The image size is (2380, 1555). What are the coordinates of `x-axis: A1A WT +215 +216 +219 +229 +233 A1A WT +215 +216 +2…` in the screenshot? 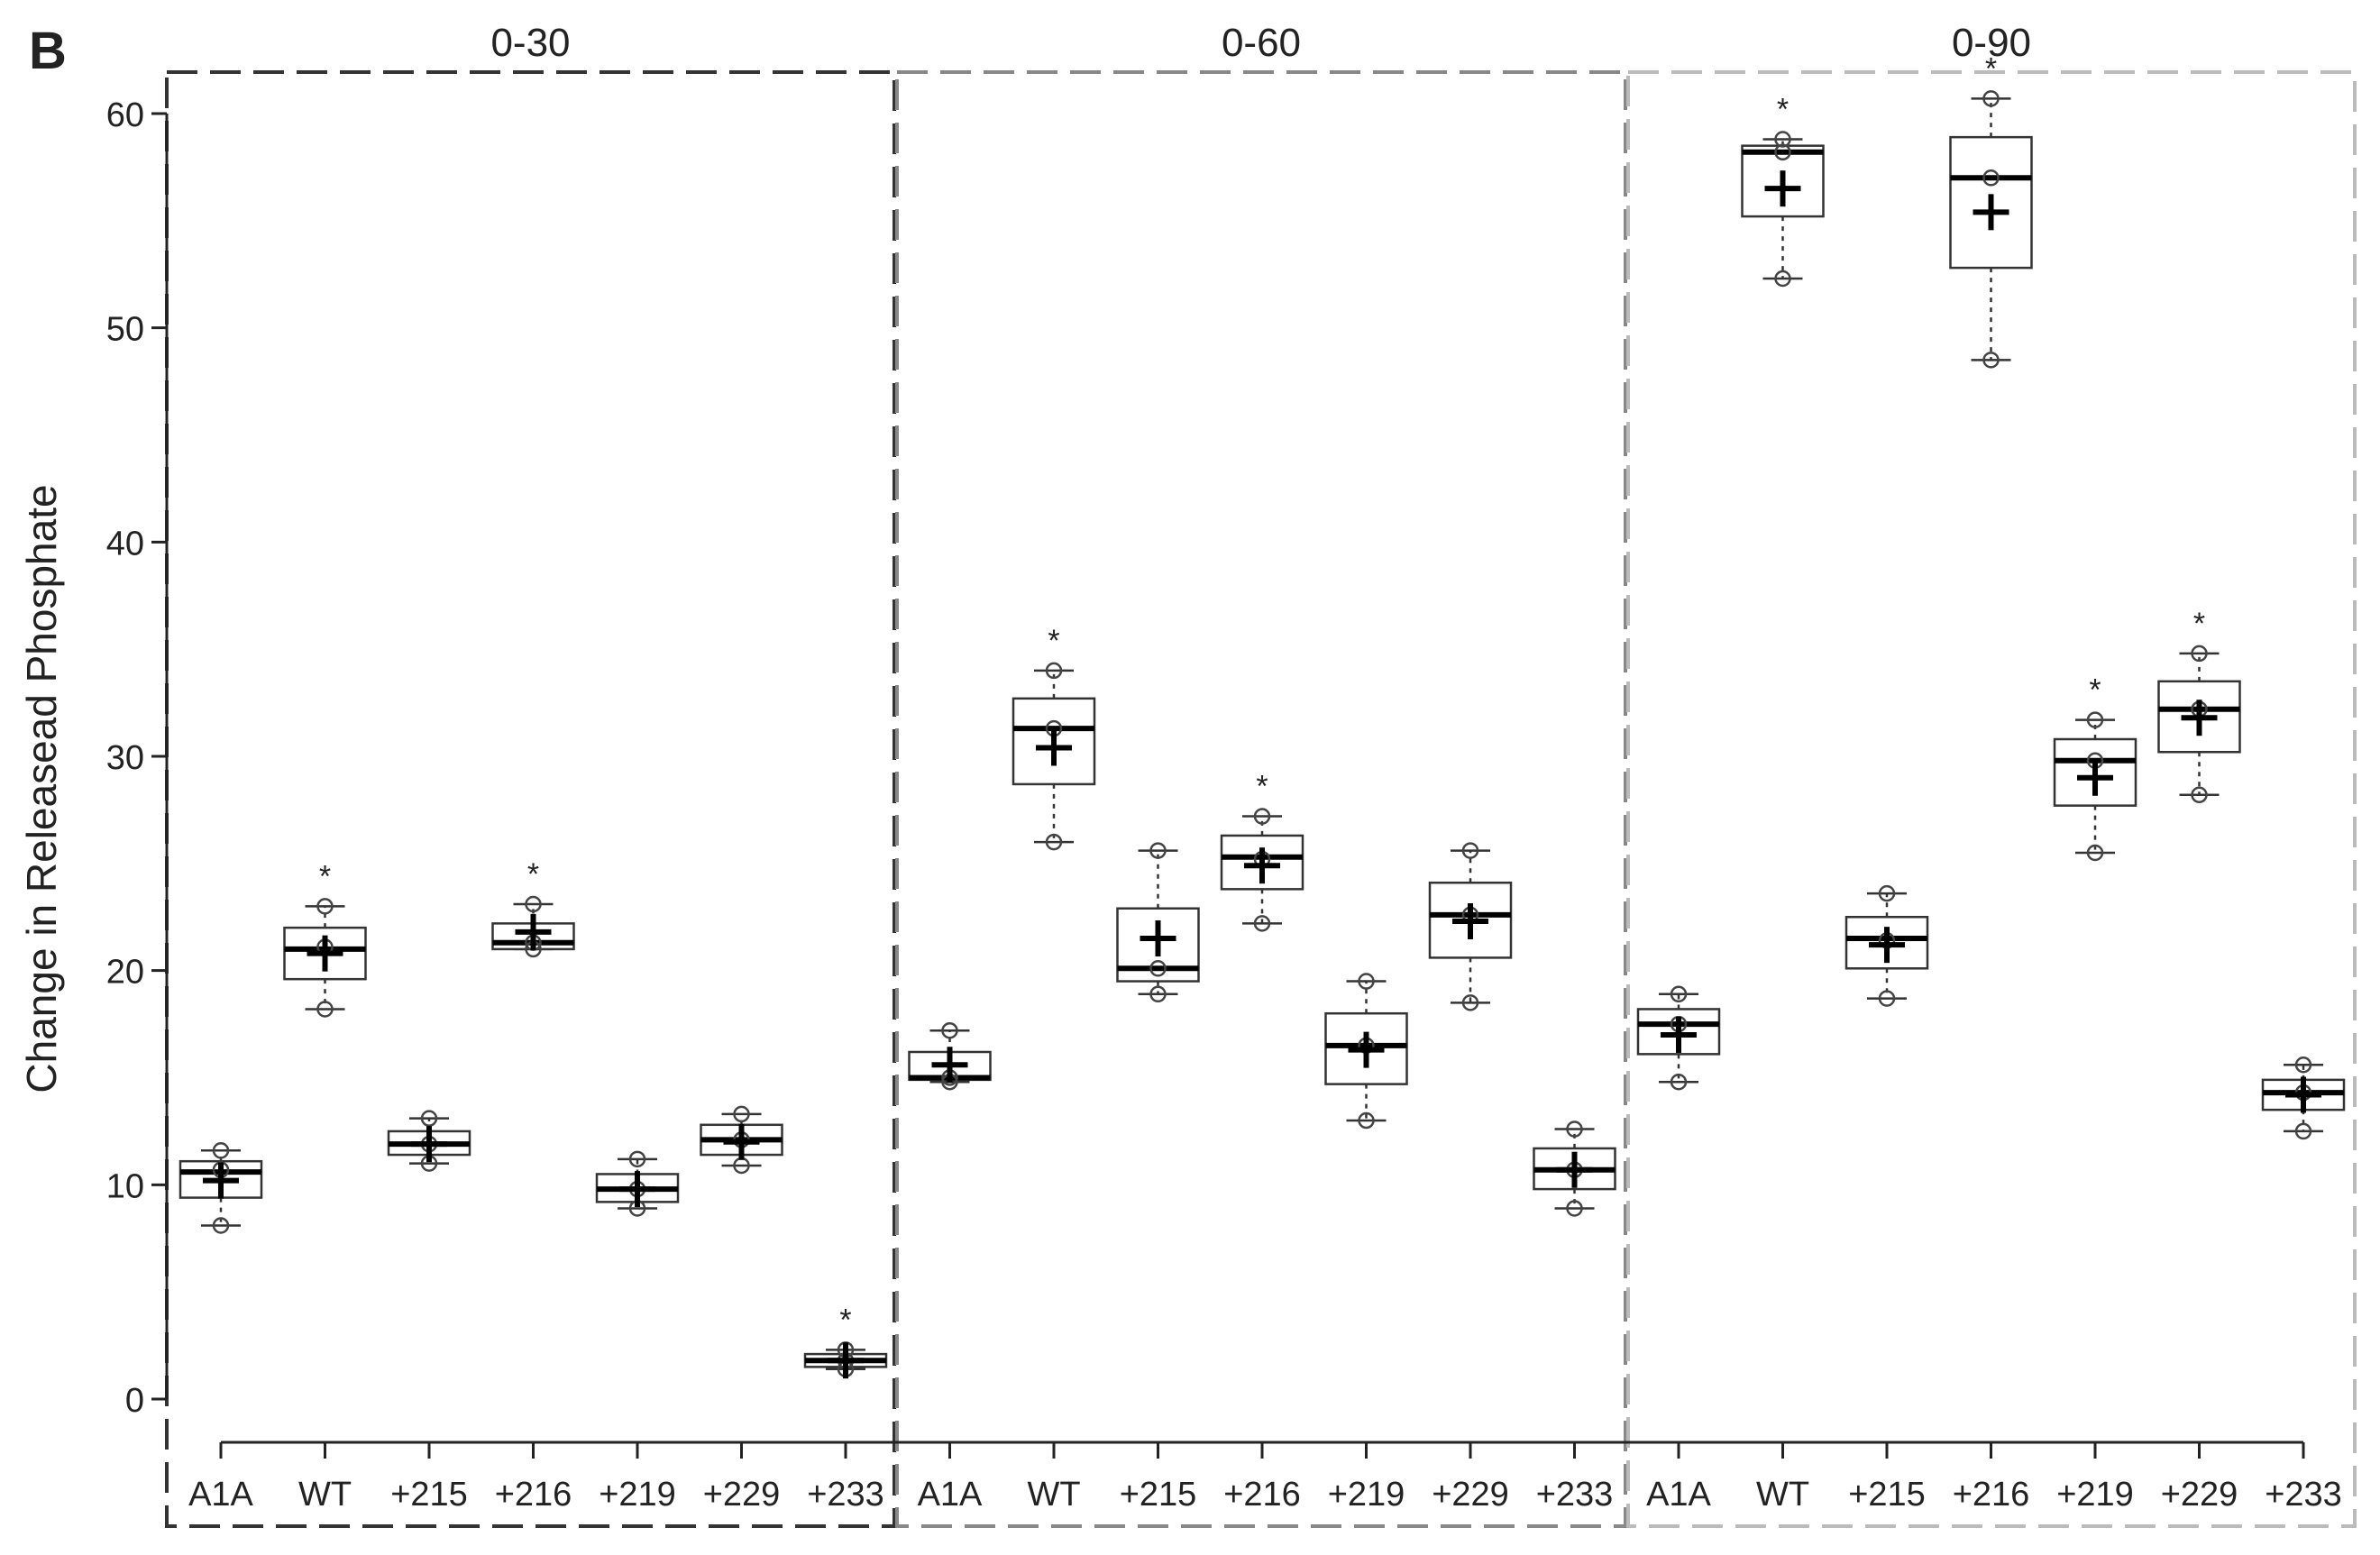 It's located at (1265, 1477).